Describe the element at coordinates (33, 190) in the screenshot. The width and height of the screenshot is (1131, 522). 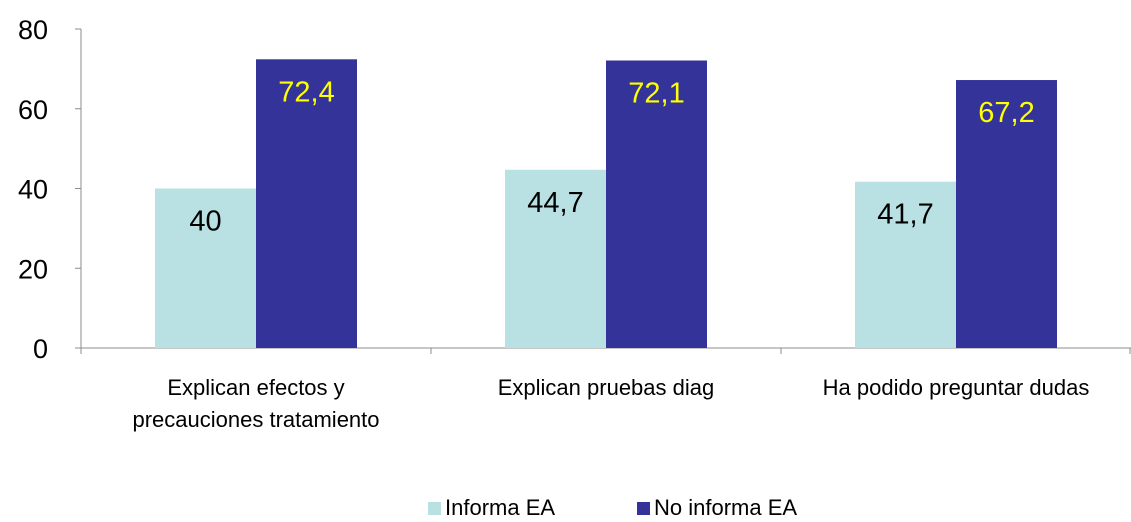
I see `y-tick-label: 40` at that location.